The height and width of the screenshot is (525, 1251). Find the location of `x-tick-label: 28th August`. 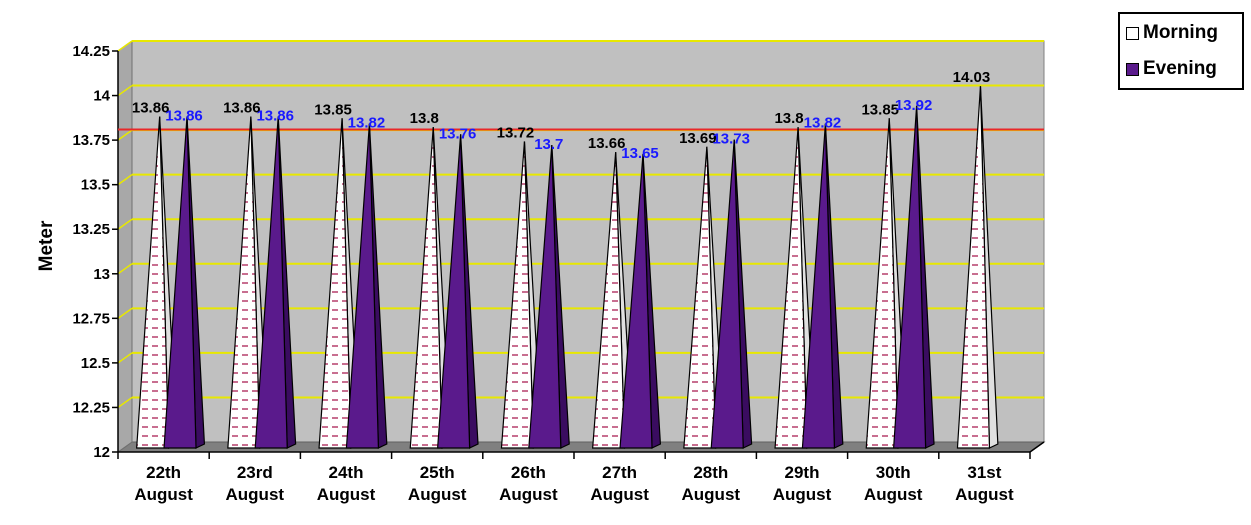

x-tick-label: 28th August is located at coordinates (711, 483).